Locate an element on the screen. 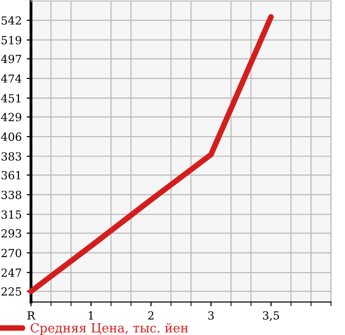  y-tick-label: 429 is located at coordinates (11, 117).